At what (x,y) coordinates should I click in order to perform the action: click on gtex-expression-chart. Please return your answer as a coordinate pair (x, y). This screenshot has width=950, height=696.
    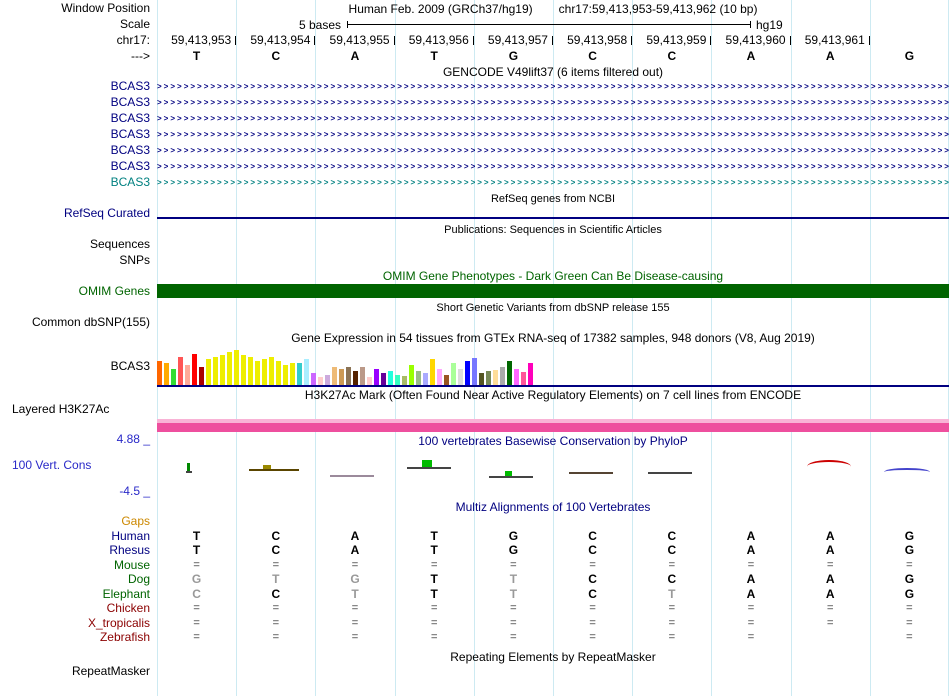
    Looking at the image, I should click on (553, 367).